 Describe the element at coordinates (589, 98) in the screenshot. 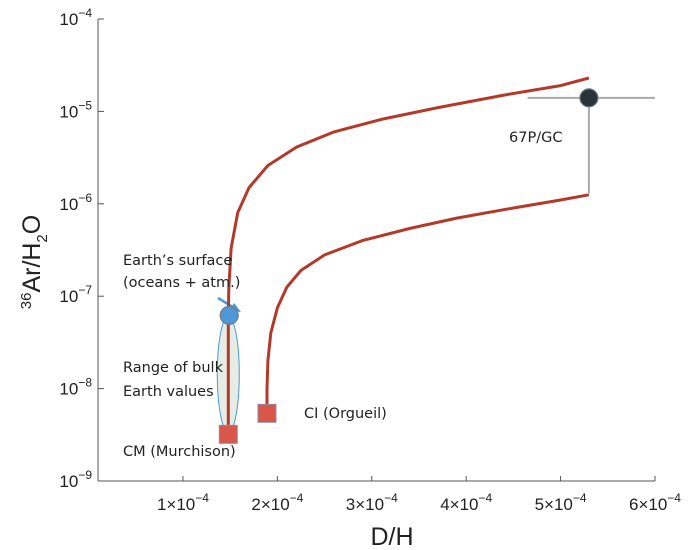

I see `point-67p-gc` at that location.